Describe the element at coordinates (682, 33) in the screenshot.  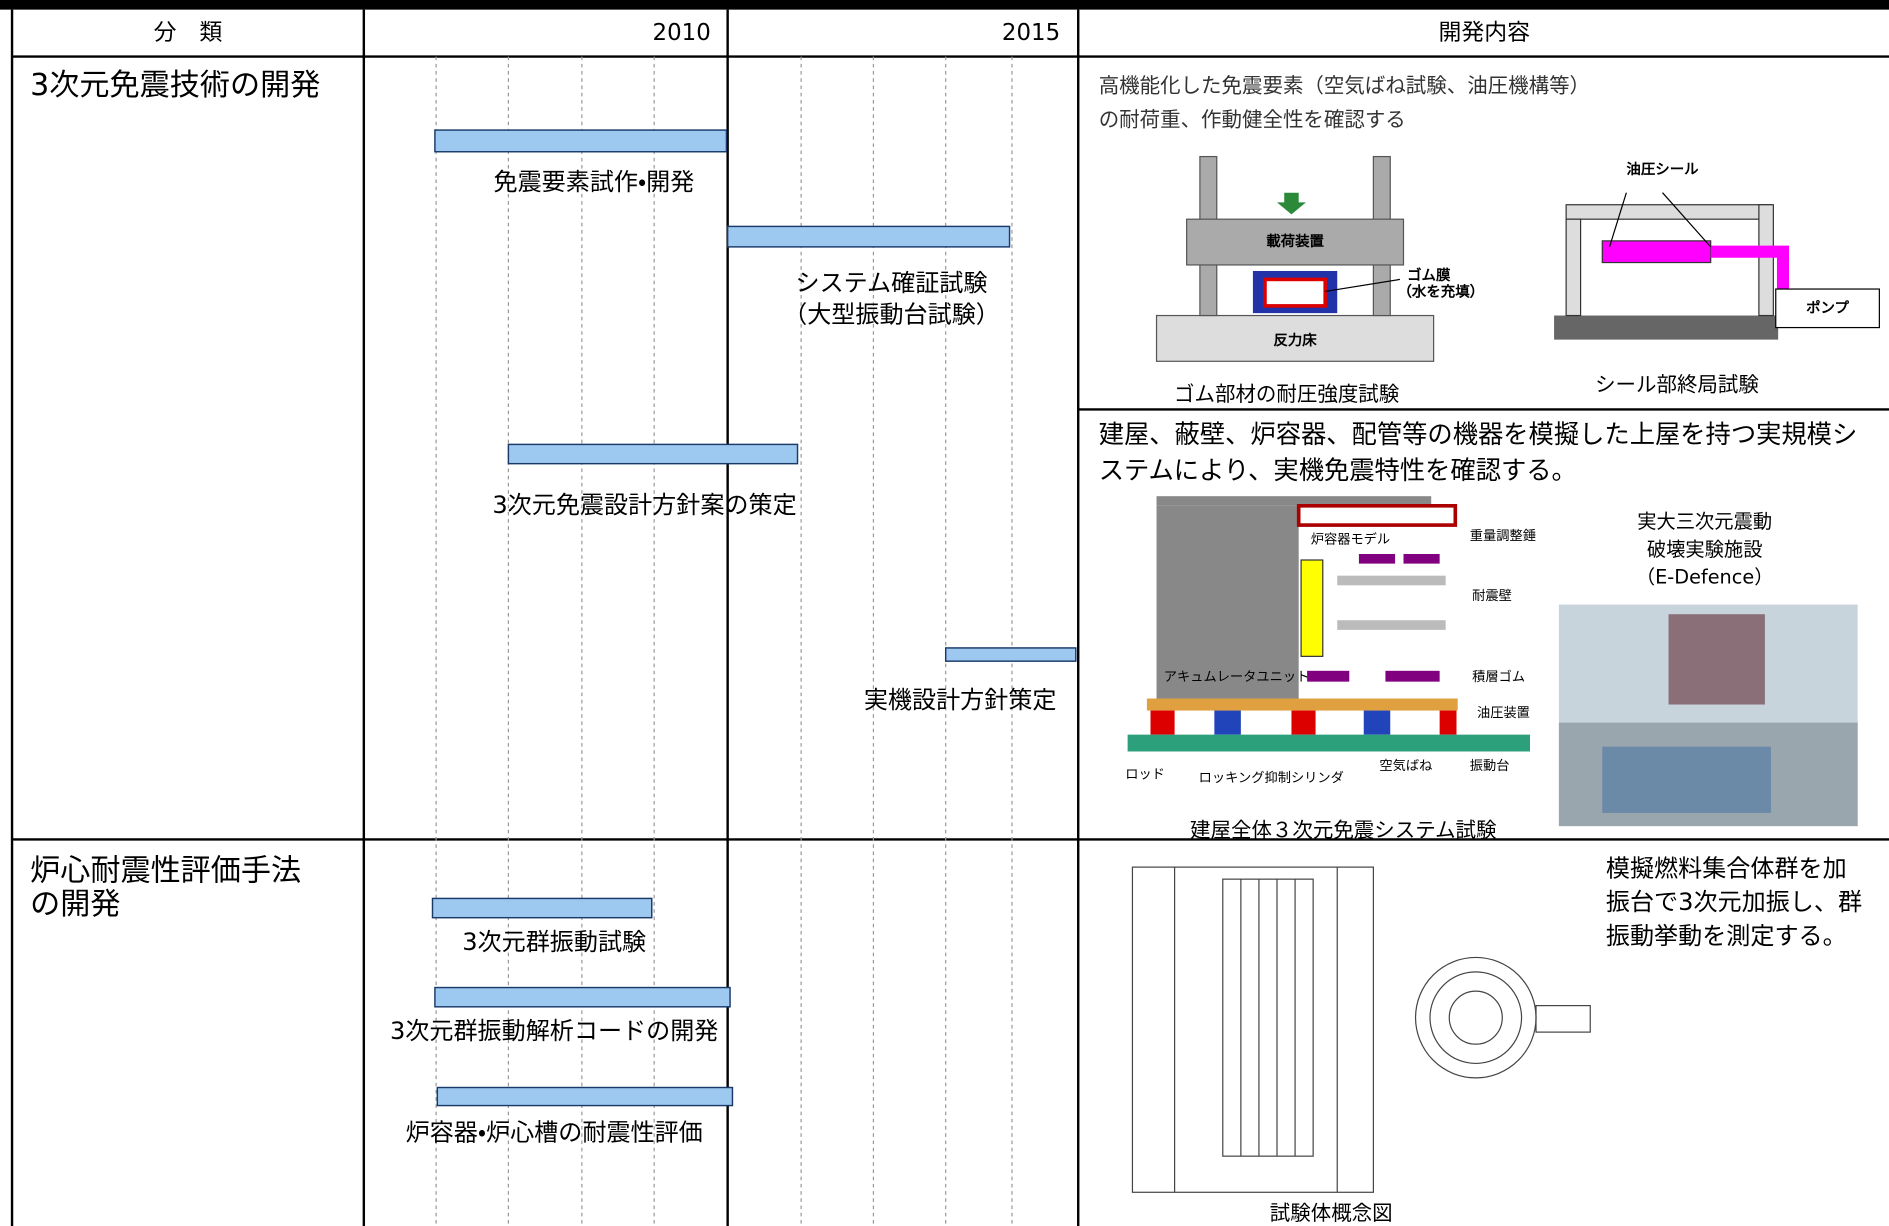
I see `header-label: 2010` at that location.